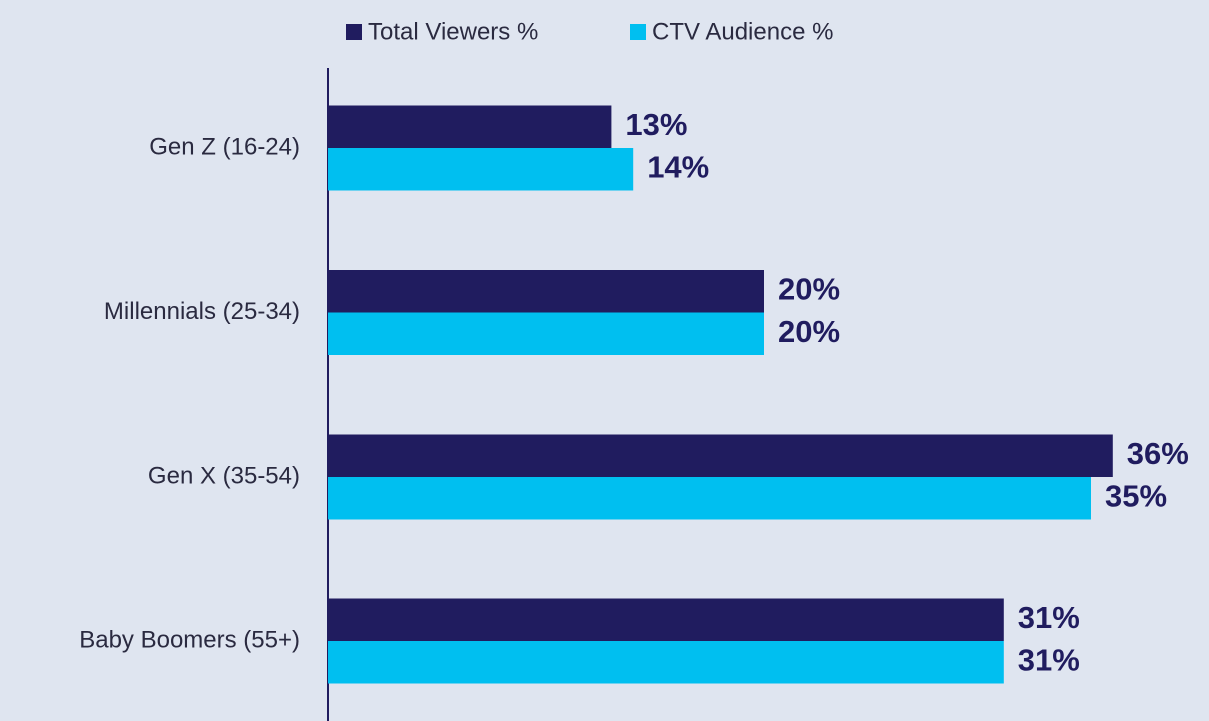  What do you see at coordinates (202, 311) in the screenshot?
I see `category-label: Millennials (25-34)` at bounding box center [202, 311].